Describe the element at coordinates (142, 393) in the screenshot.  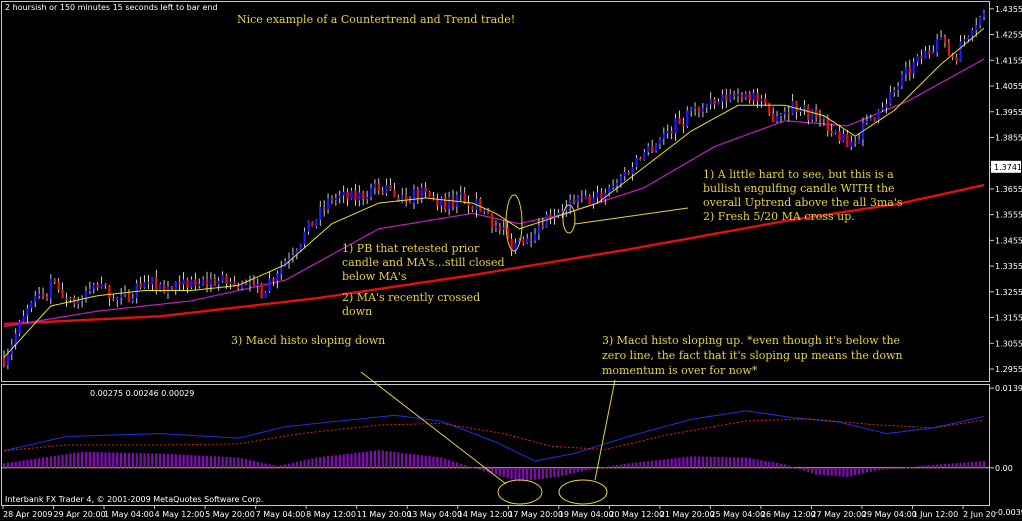
I see `macd-legend-values: 0.00275 0.00246 0.00029` at that location.